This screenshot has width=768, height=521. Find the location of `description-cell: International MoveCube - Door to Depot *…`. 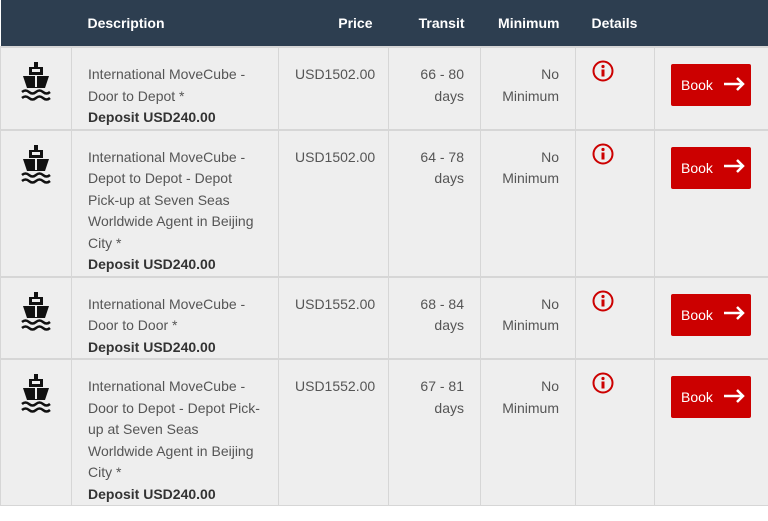

description-cell: International MoveCube - Door to Depot *… is located at coordinates (175, 88).